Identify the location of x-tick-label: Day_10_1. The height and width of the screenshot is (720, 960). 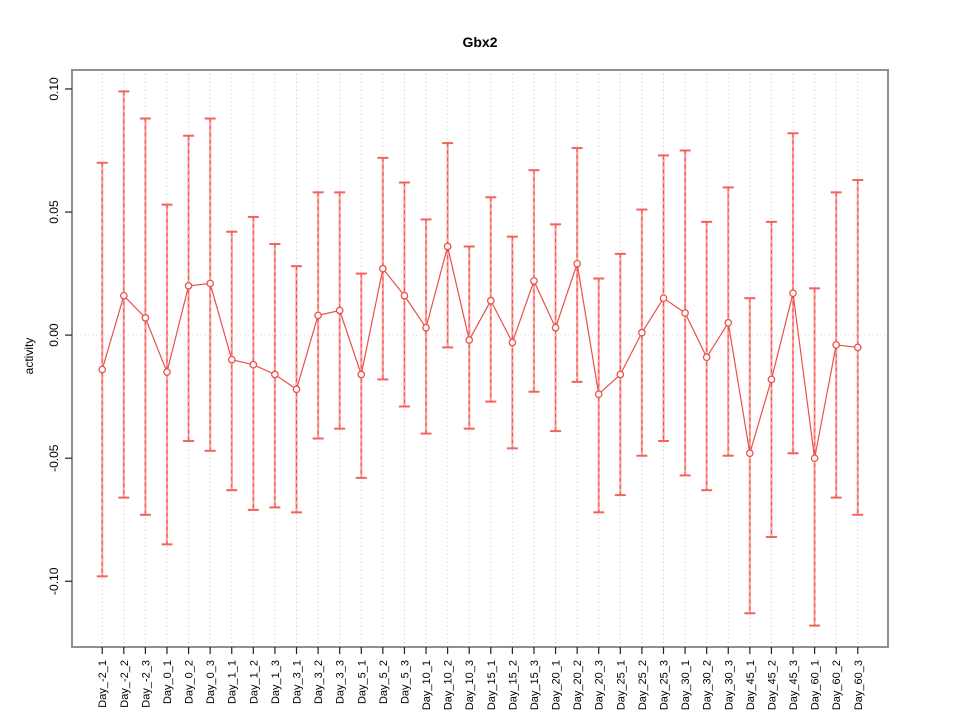
(427, 685).